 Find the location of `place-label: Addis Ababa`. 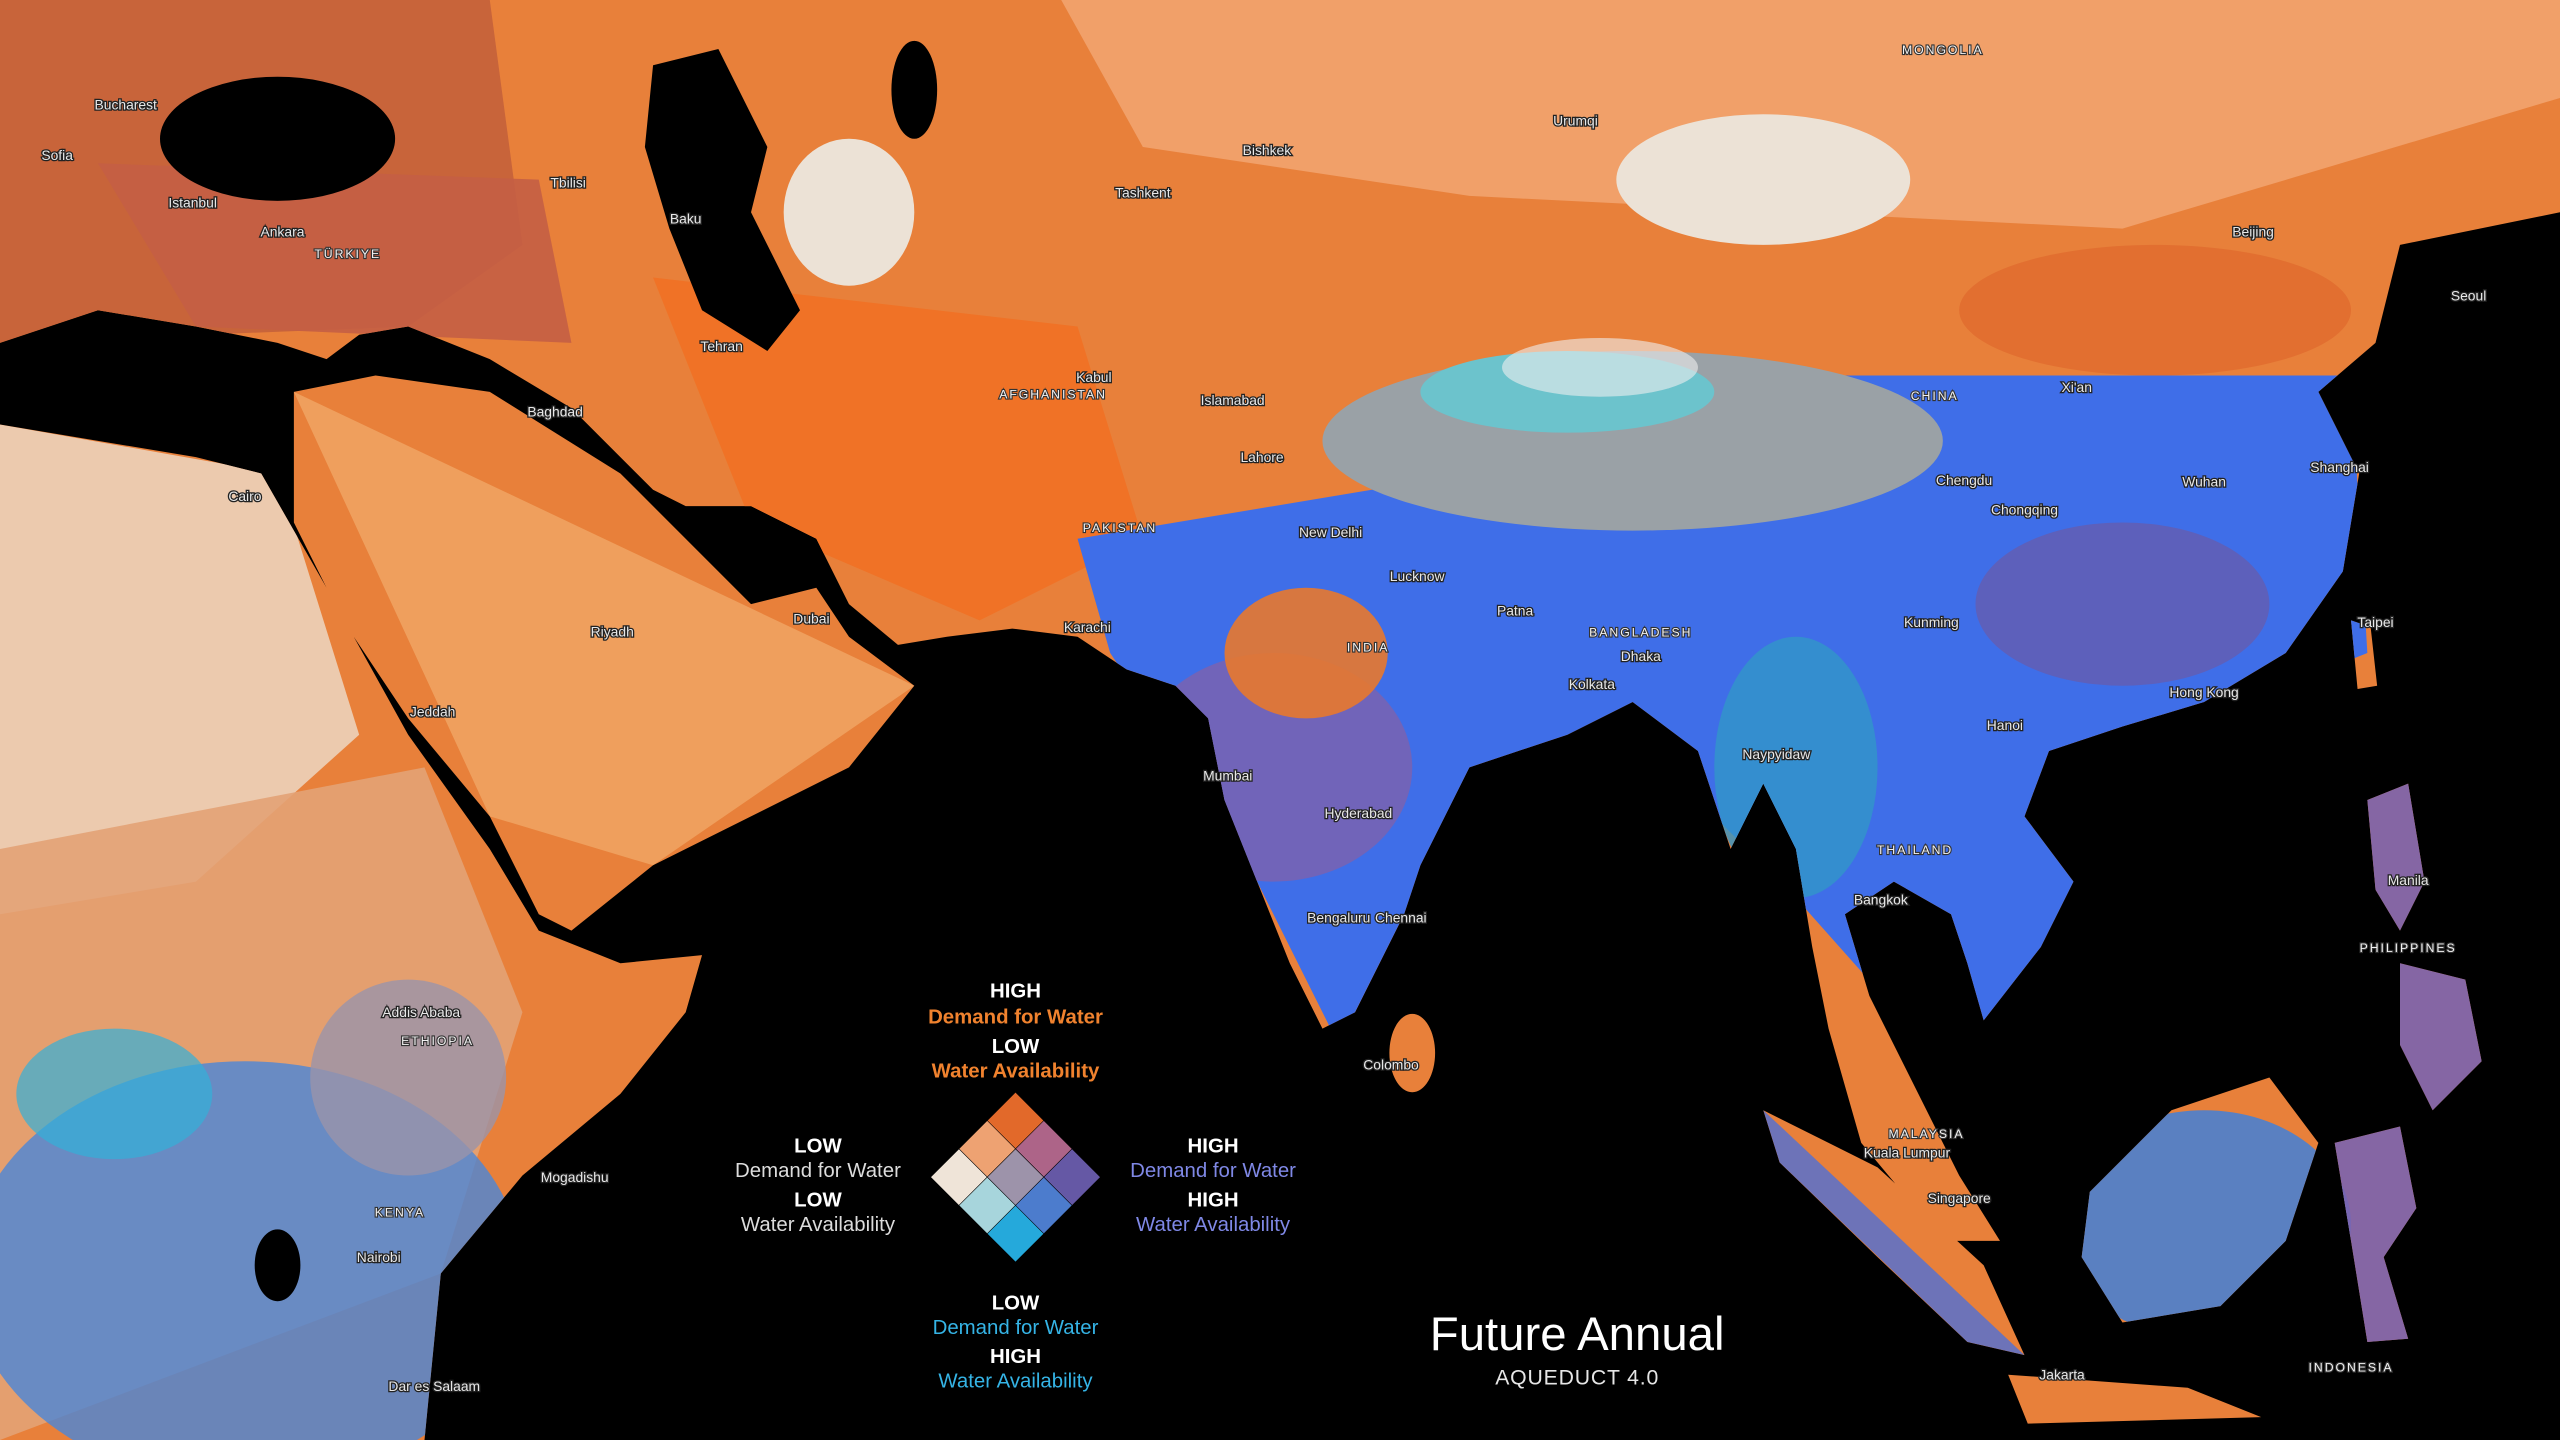

place-label: Addis Ababa is located at coordinates (421, 1012).